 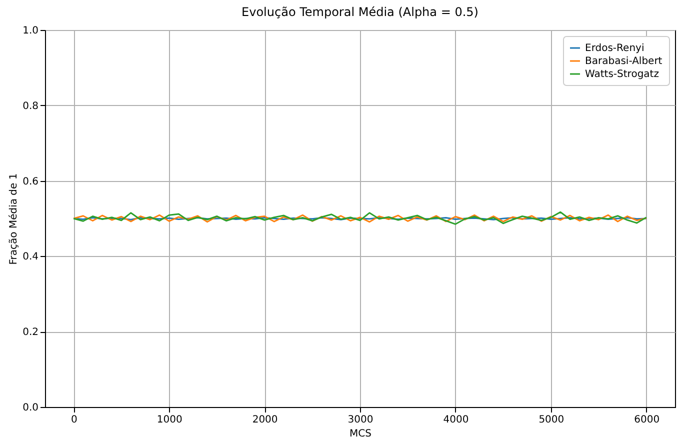 What do you see at coordinates (169, 420) in the screenshot?
I see `x-tick-label: 1000` at bounding box center [169, 420].